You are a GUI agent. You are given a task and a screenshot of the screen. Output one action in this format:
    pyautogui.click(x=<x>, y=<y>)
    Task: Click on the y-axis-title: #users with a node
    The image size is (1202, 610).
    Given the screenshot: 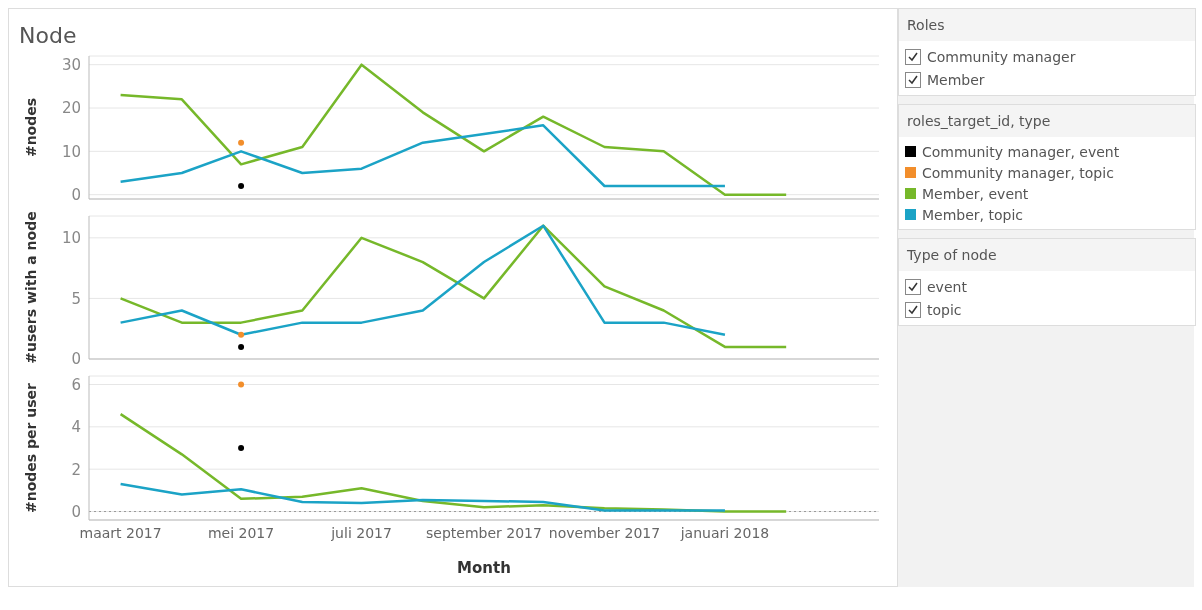 What is the action you would take?
    pyautogui.click(x=30, y=287)
    